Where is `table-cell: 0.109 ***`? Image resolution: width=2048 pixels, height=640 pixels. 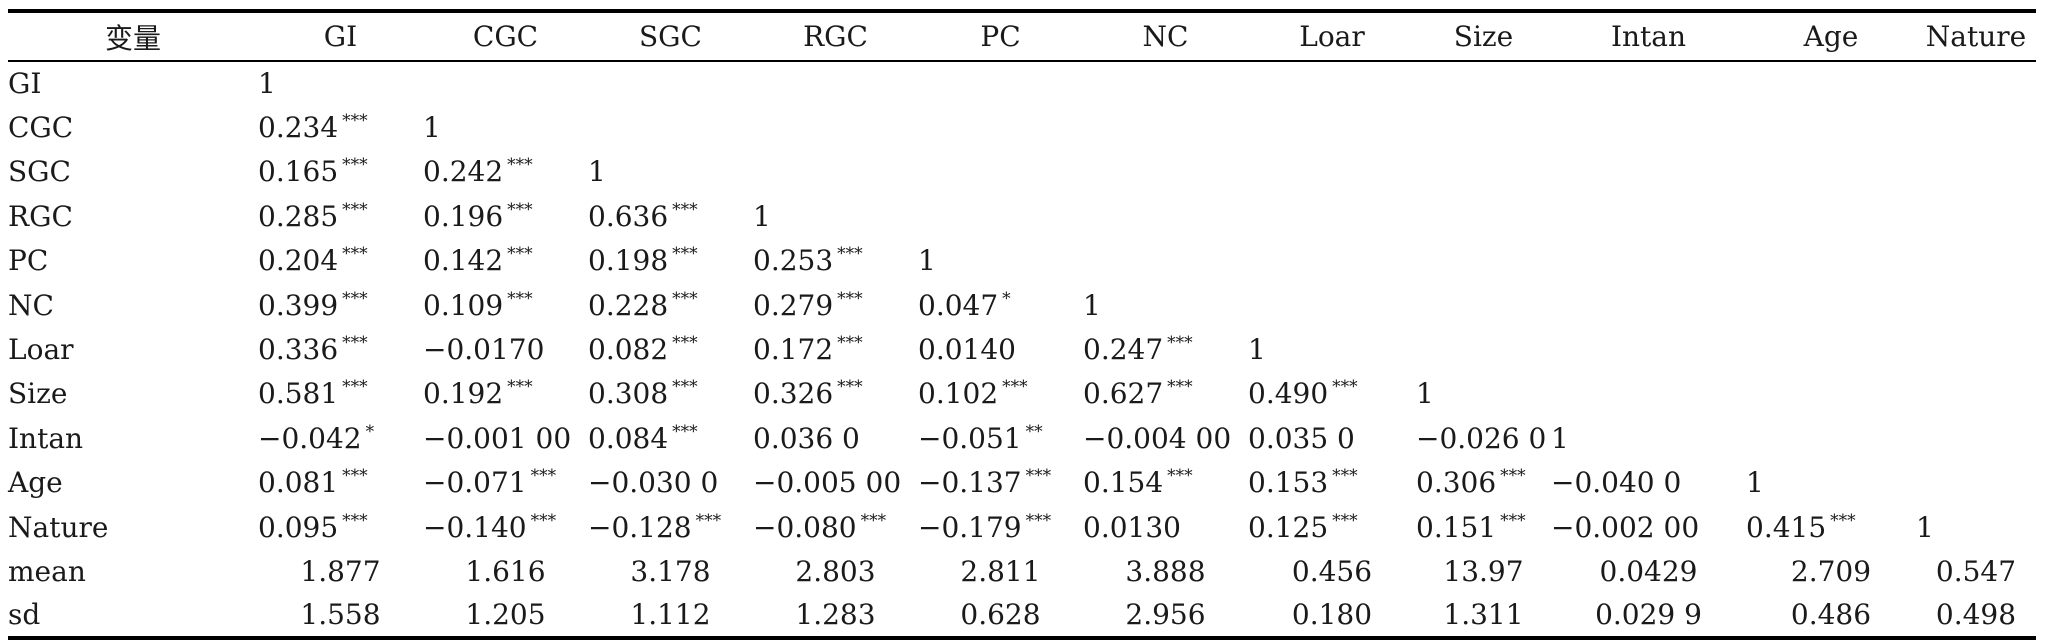 table-cell: 0.109 *** is located at coordinates (505, 305).